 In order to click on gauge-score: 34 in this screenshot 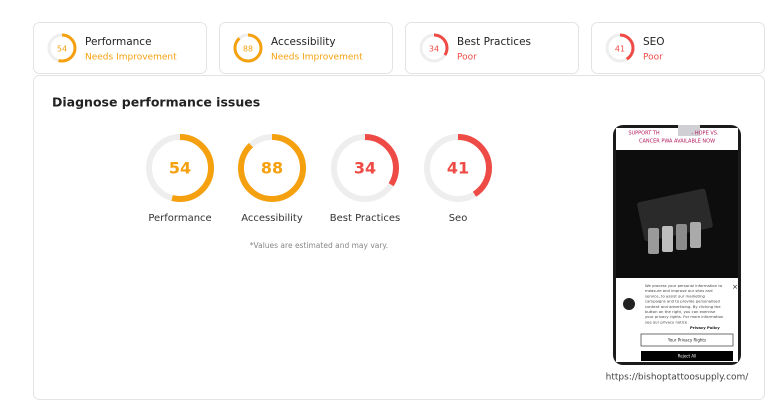, I will do `click(365, 168)`.